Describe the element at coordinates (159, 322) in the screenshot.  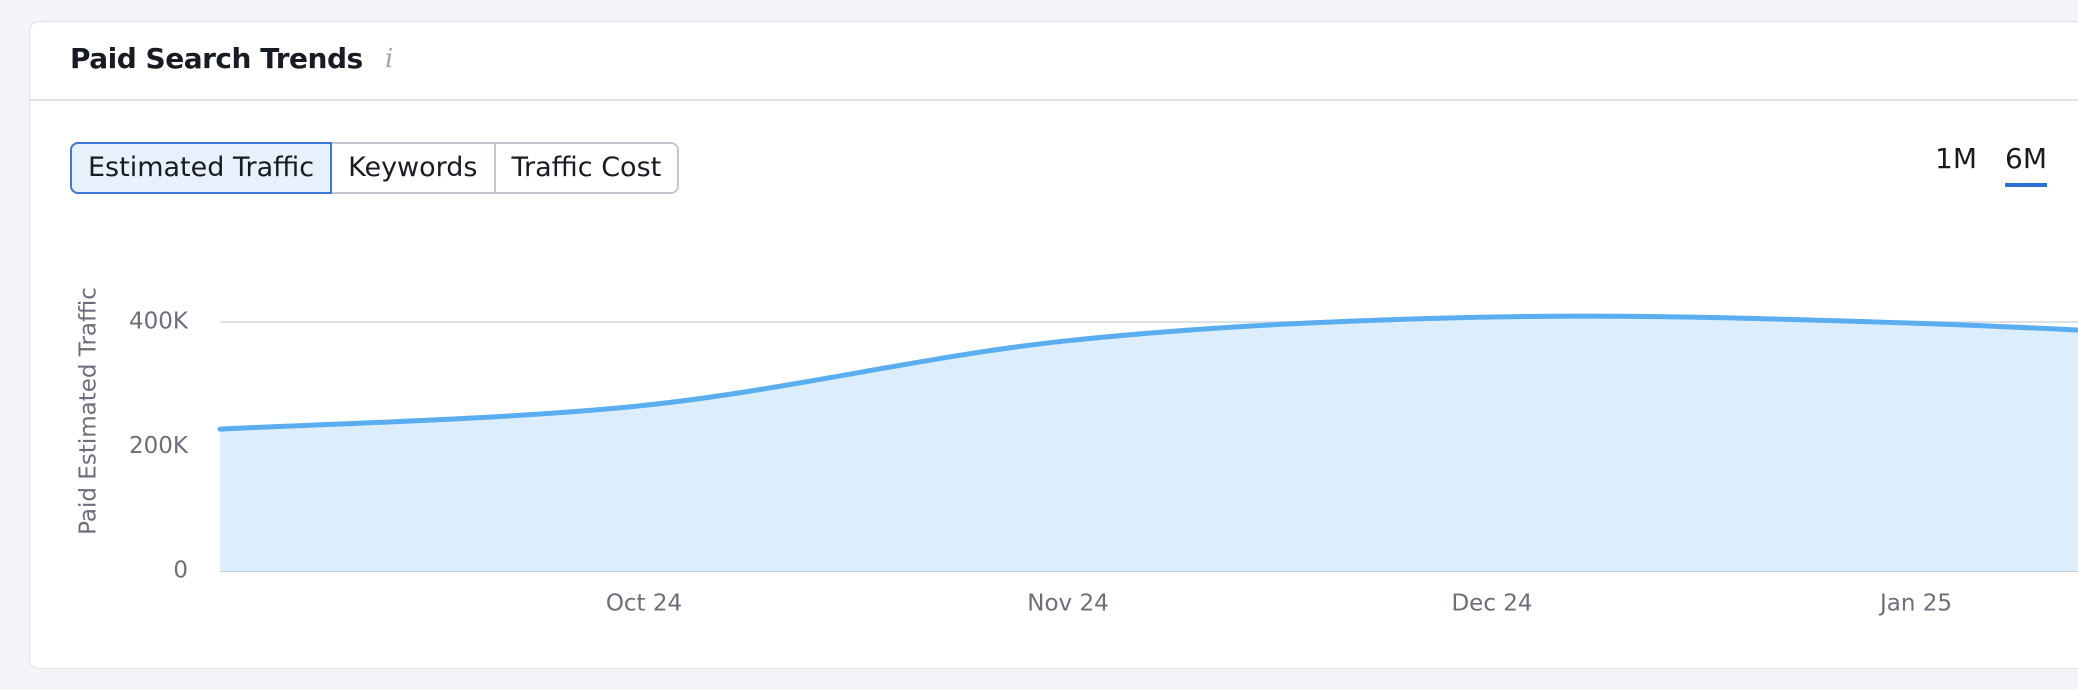
I see `y-tick-label: 400K` at that location.